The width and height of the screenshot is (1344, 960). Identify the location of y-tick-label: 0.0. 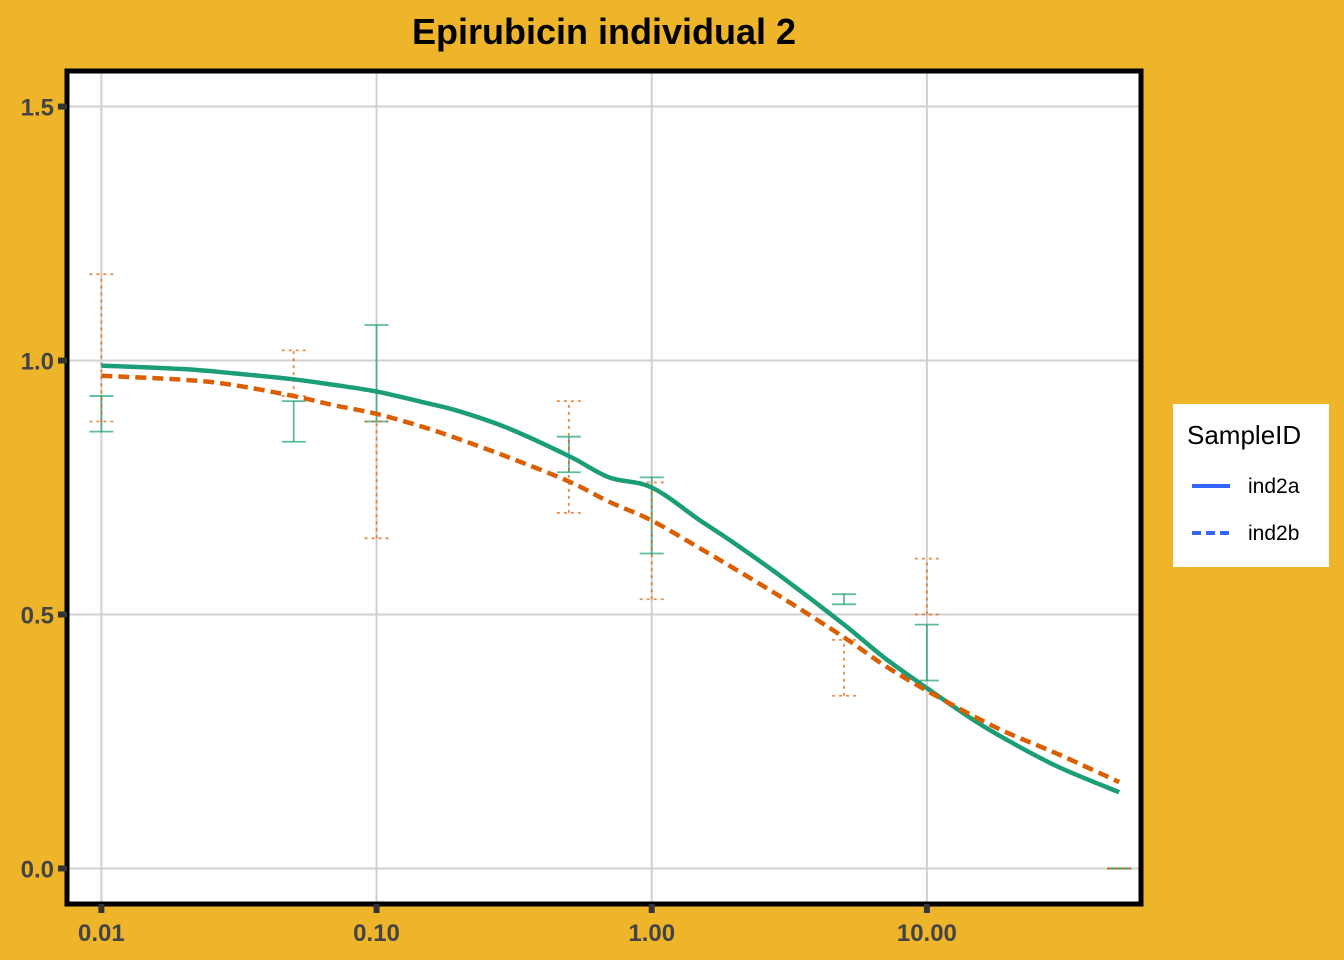
(37, 869).